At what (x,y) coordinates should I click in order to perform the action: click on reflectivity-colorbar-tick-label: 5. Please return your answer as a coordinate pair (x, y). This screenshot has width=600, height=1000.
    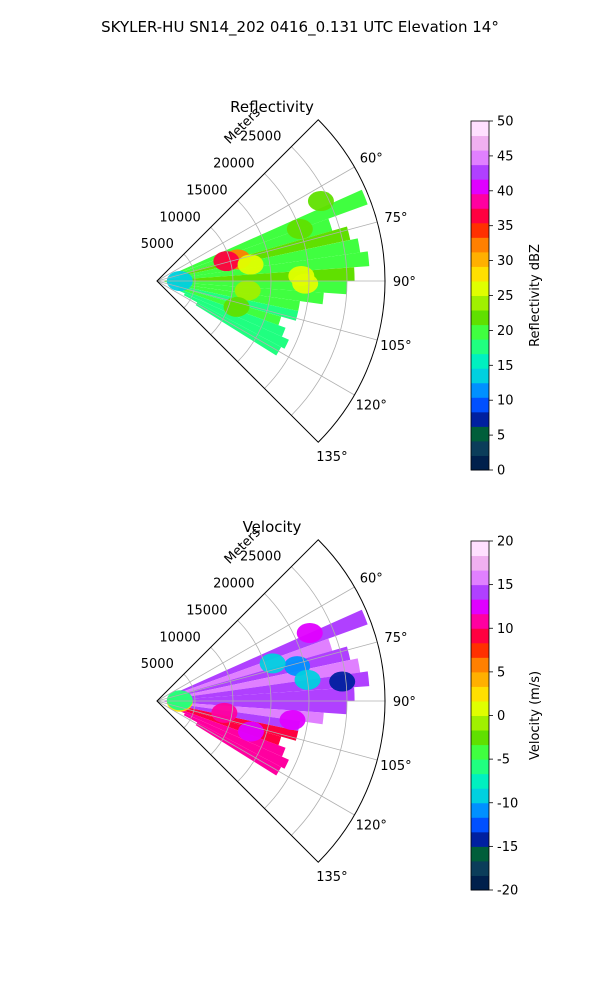
    Looking at the image, I should click on (501, 436).